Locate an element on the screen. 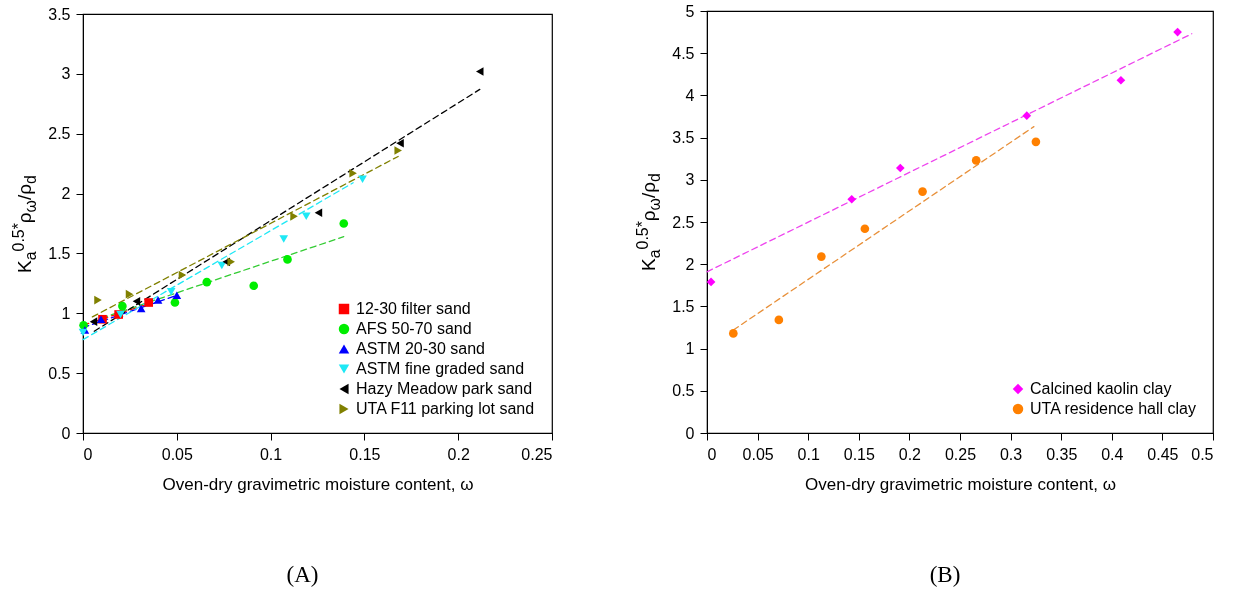 The image size is (1257, 600). x-tick-label: 0.45 is located at coordinates (1163, 454).